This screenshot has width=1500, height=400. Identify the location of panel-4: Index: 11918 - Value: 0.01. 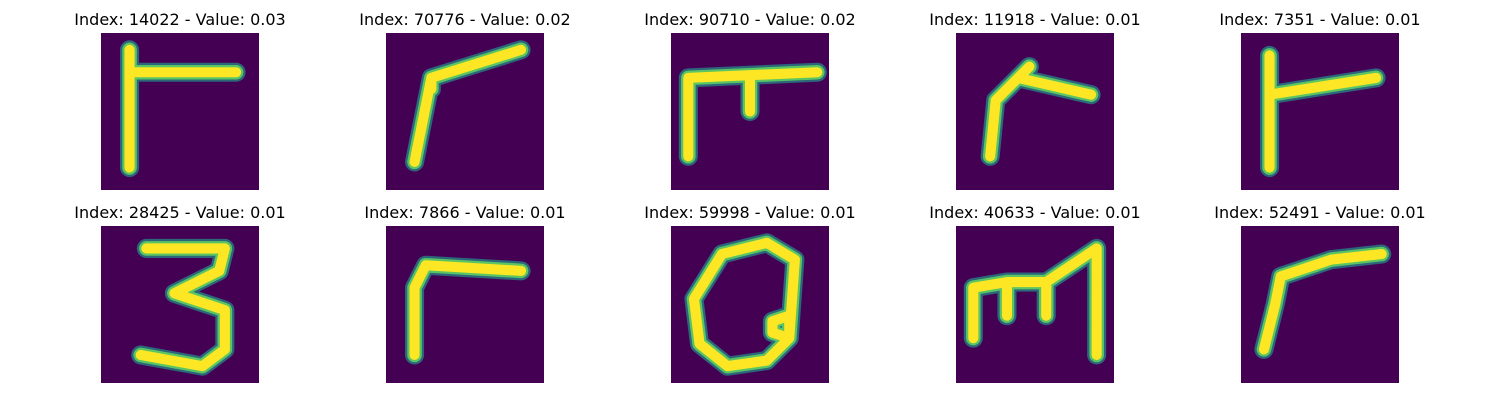
(1035, 100).